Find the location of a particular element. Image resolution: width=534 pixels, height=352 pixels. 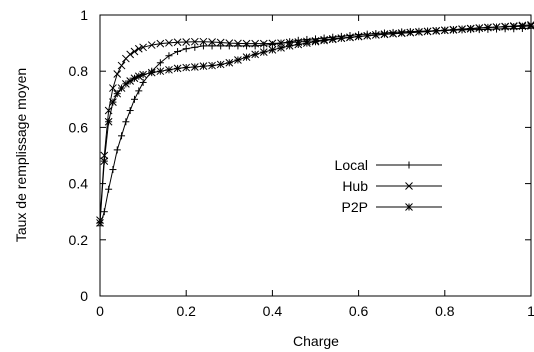

x-tick-label: 0.8 is located at coordinates (445, 311).